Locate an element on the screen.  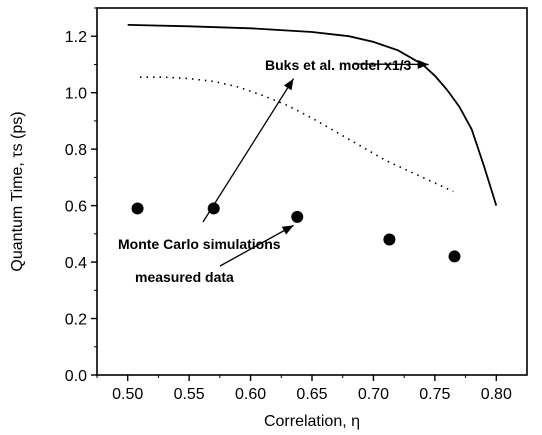
x-tick-label: 0.65 is located at coordinates (311, 394).